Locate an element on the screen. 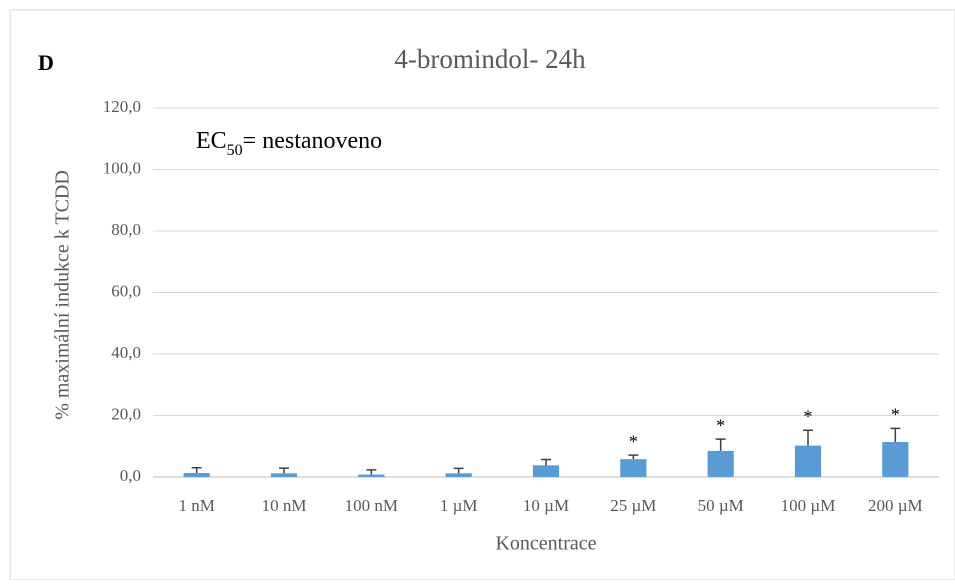 Image resolution: width=955 pixels, height=585 pixels. x-axis-label: Koncentrace is located at coordinates (545, 544).